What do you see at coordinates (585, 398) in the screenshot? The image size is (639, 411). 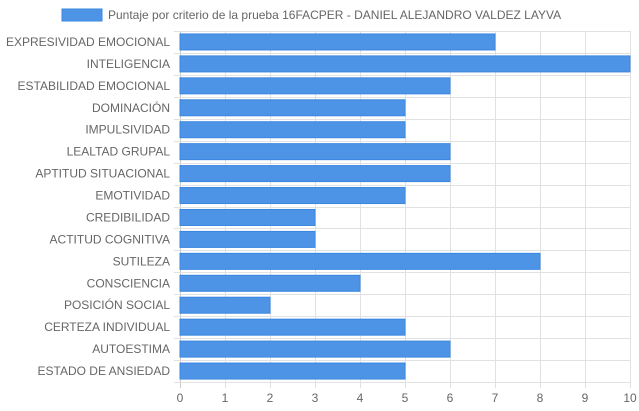 I see `x-tick-label: 9` at bounding box center [585, 398].